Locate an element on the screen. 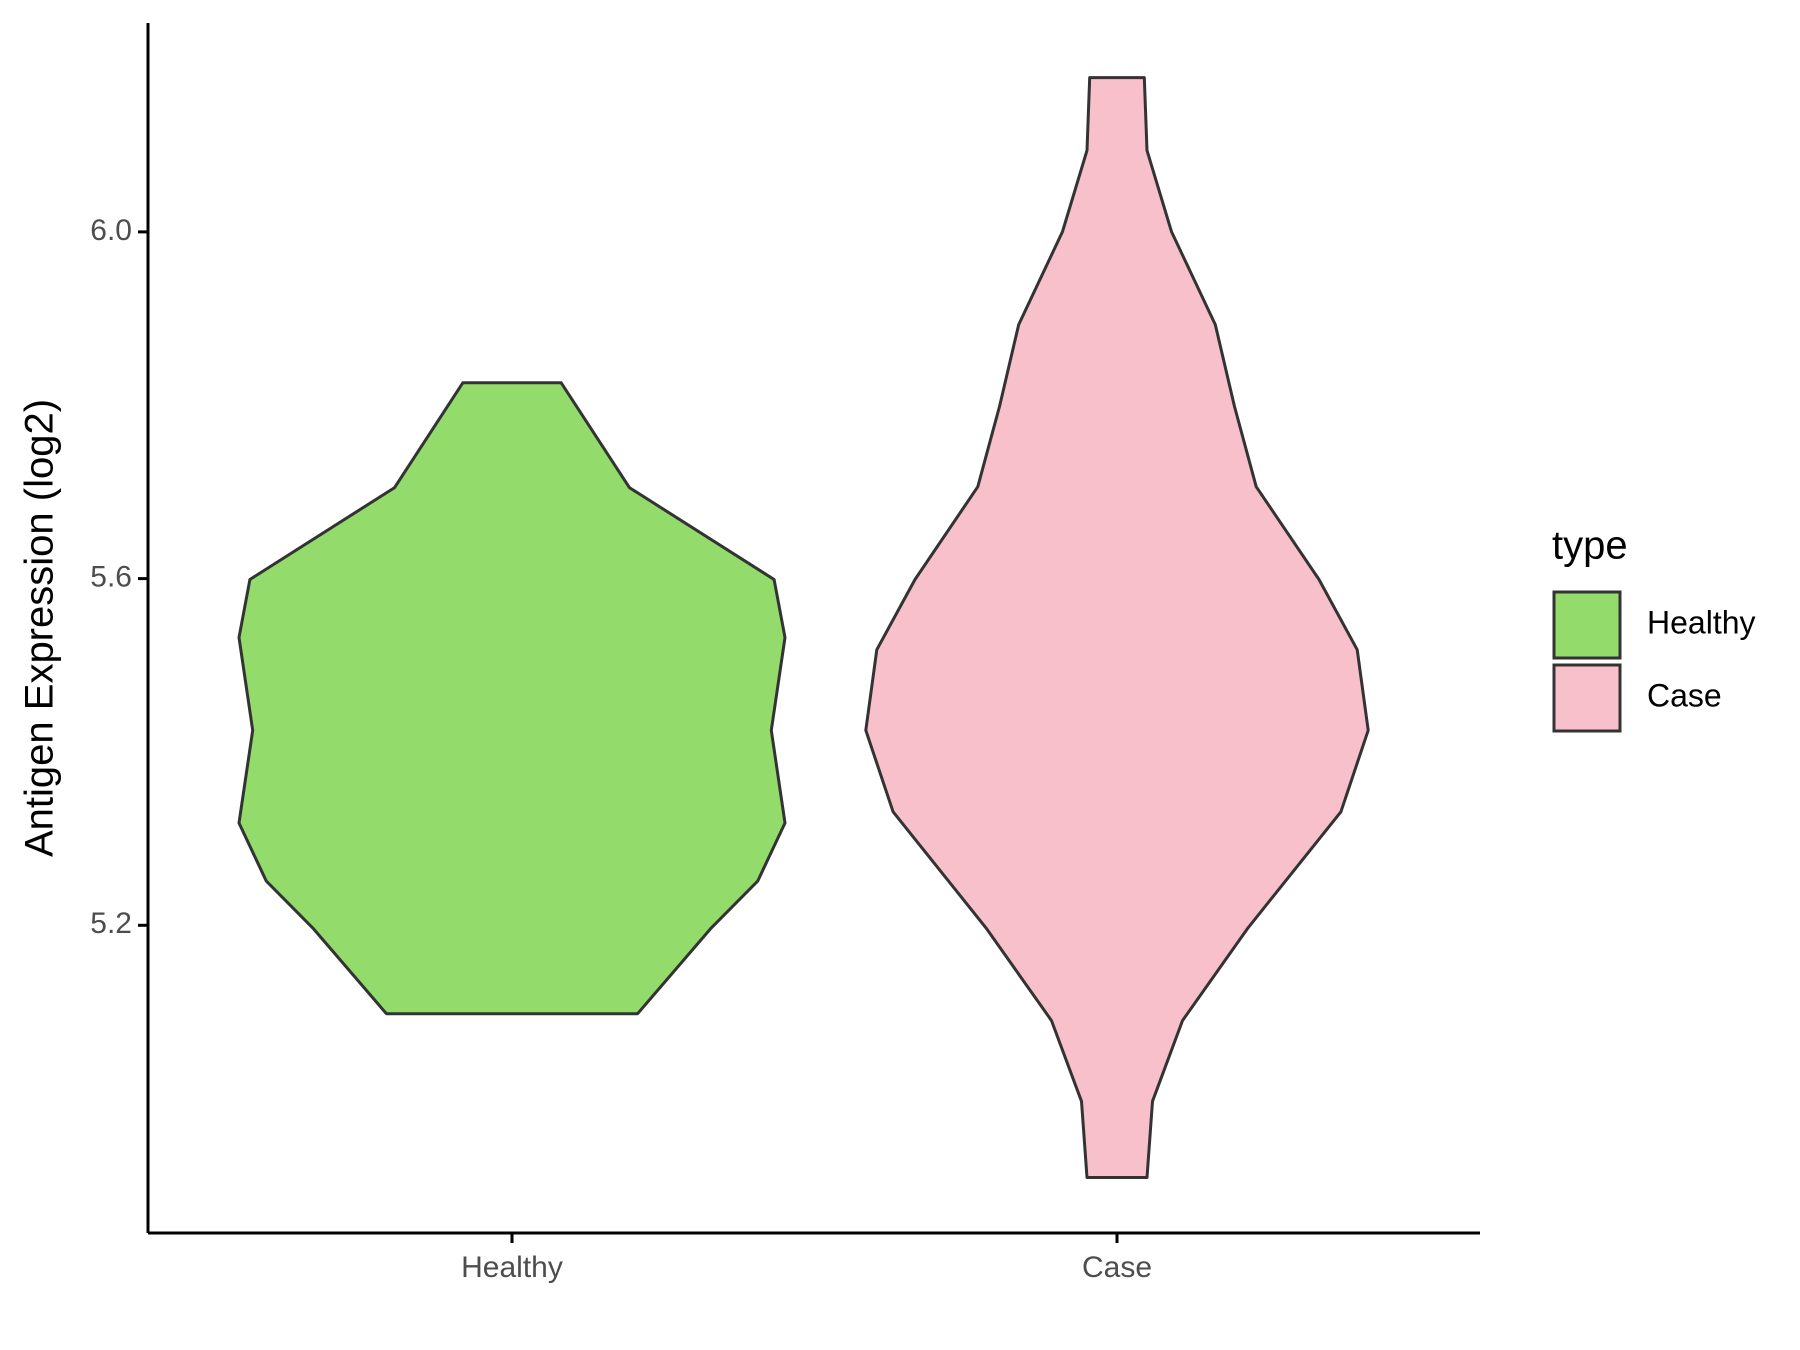 The image size is (1800, 1350). legend-title: type is located at coordinates (1590, 546).